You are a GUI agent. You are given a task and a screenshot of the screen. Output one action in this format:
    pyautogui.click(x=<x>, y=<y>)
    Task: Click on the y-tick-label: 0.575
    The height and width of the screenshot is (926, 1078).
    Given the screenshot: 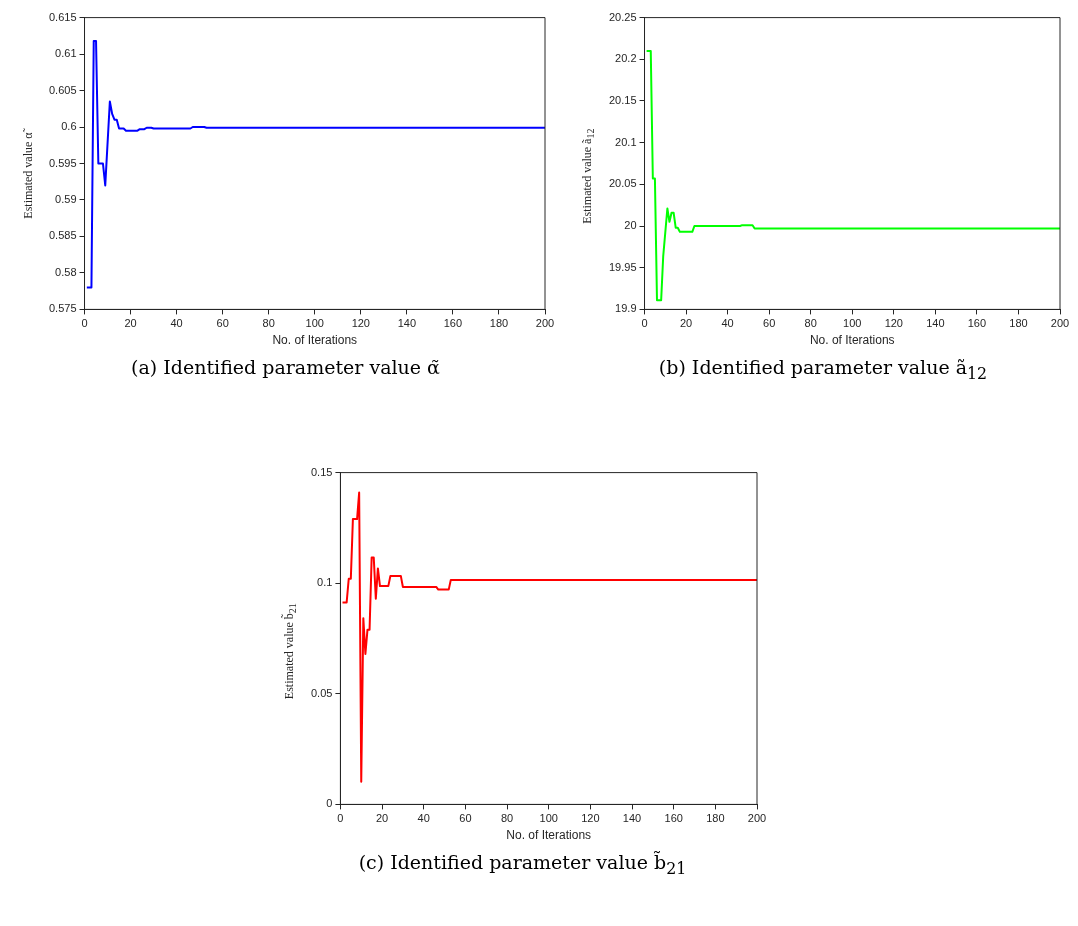 What is the action you would take?
    pyautogui.click(x=63, y=308)
    